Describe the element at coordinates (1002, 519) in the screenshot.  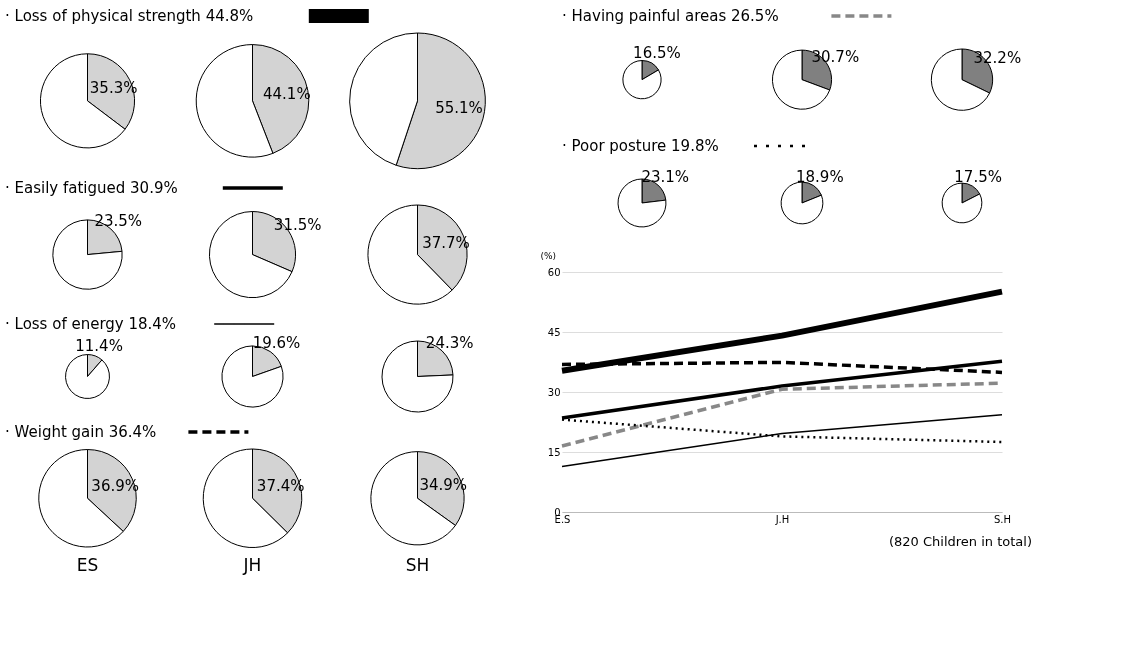
I see `x-tick-label: S.H` at that location.